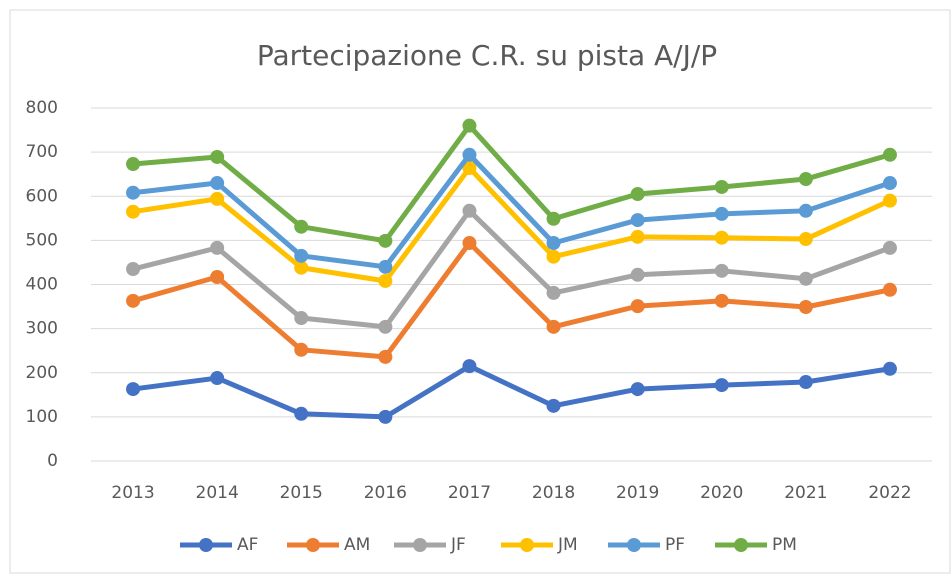  Describe the element at coordinates (553, 493) in the screenshot. I see `x-tick-label: 2018` at that location.